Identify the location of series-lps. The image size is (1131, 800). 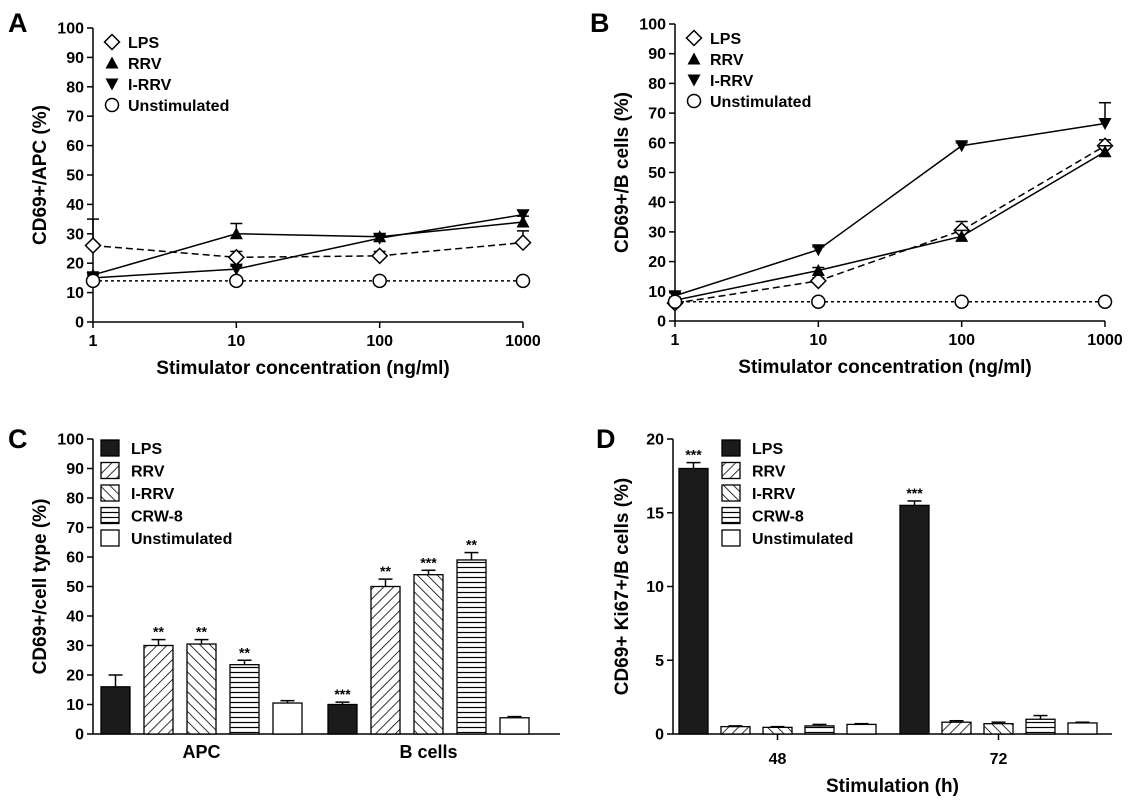
(890, 224).